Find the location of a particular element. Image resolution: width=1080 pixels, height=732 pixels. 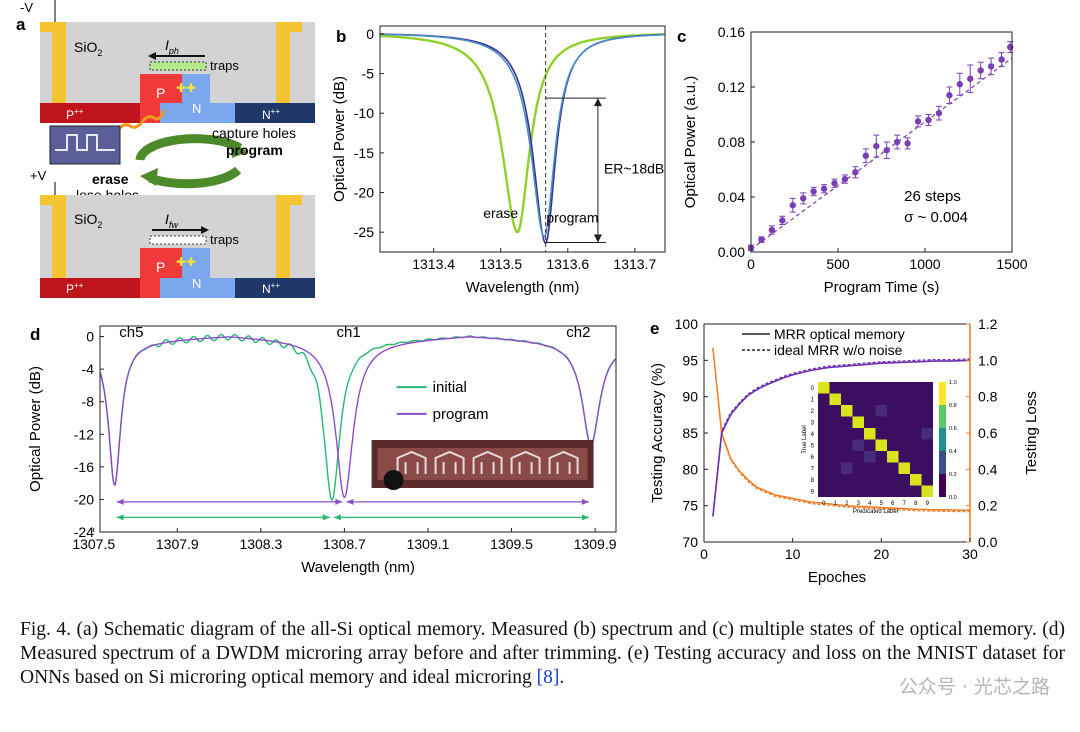

panel-b-label: b is located at coordinates (341, 36).